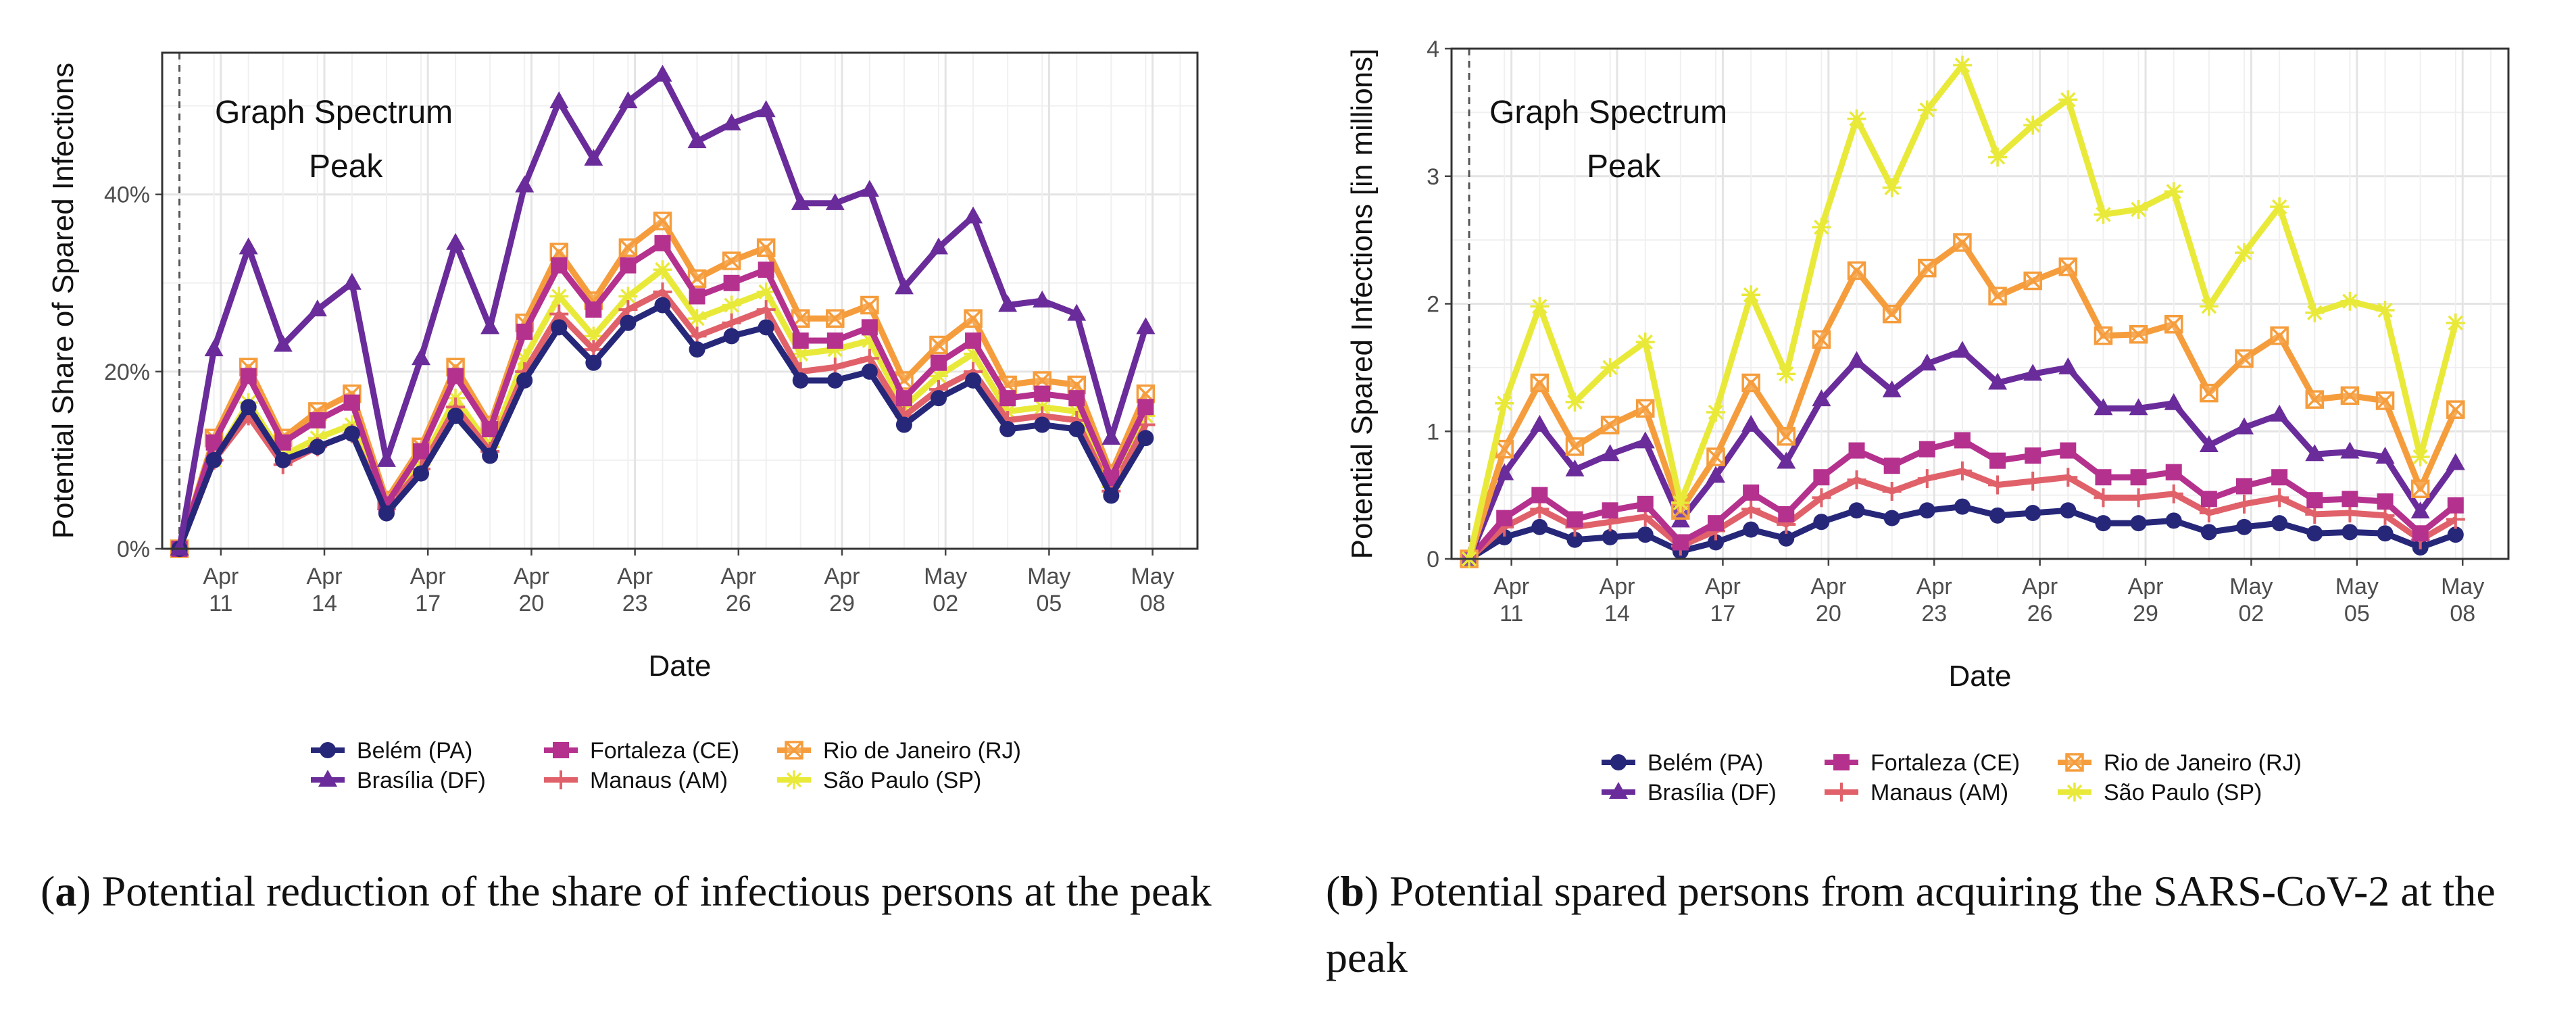 The height and width of the screenshot is (1009, 2576). What do you see at coordinates (1706, 763) in the screenshot?
I see `legend-label: Belém (PA)` at bounding box center [1706, 763].